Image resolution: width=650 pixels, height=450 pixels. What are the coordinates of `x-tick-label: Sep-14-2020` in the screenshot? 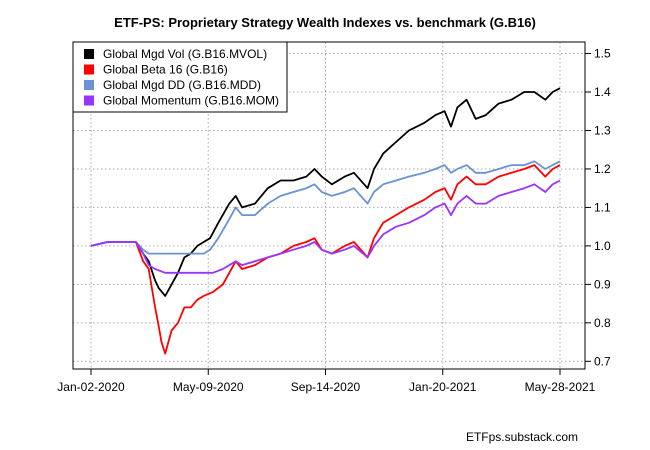 It's located at (326, 387).